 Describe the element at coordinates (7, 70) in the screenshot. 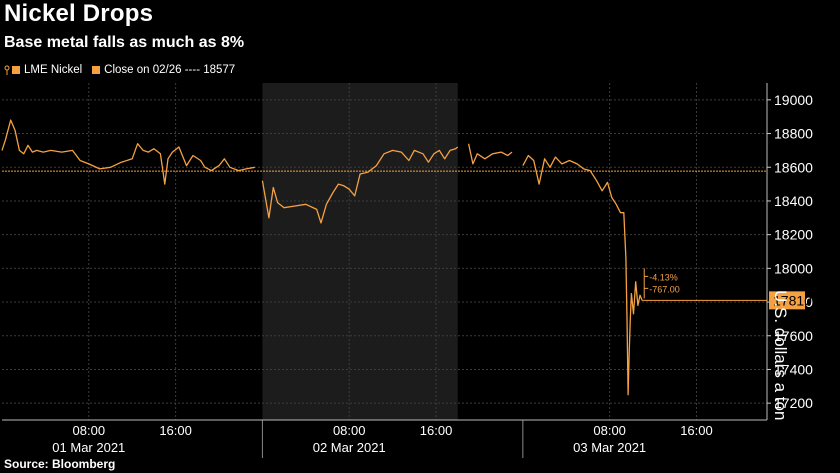

I see `pin-icon` at that location.